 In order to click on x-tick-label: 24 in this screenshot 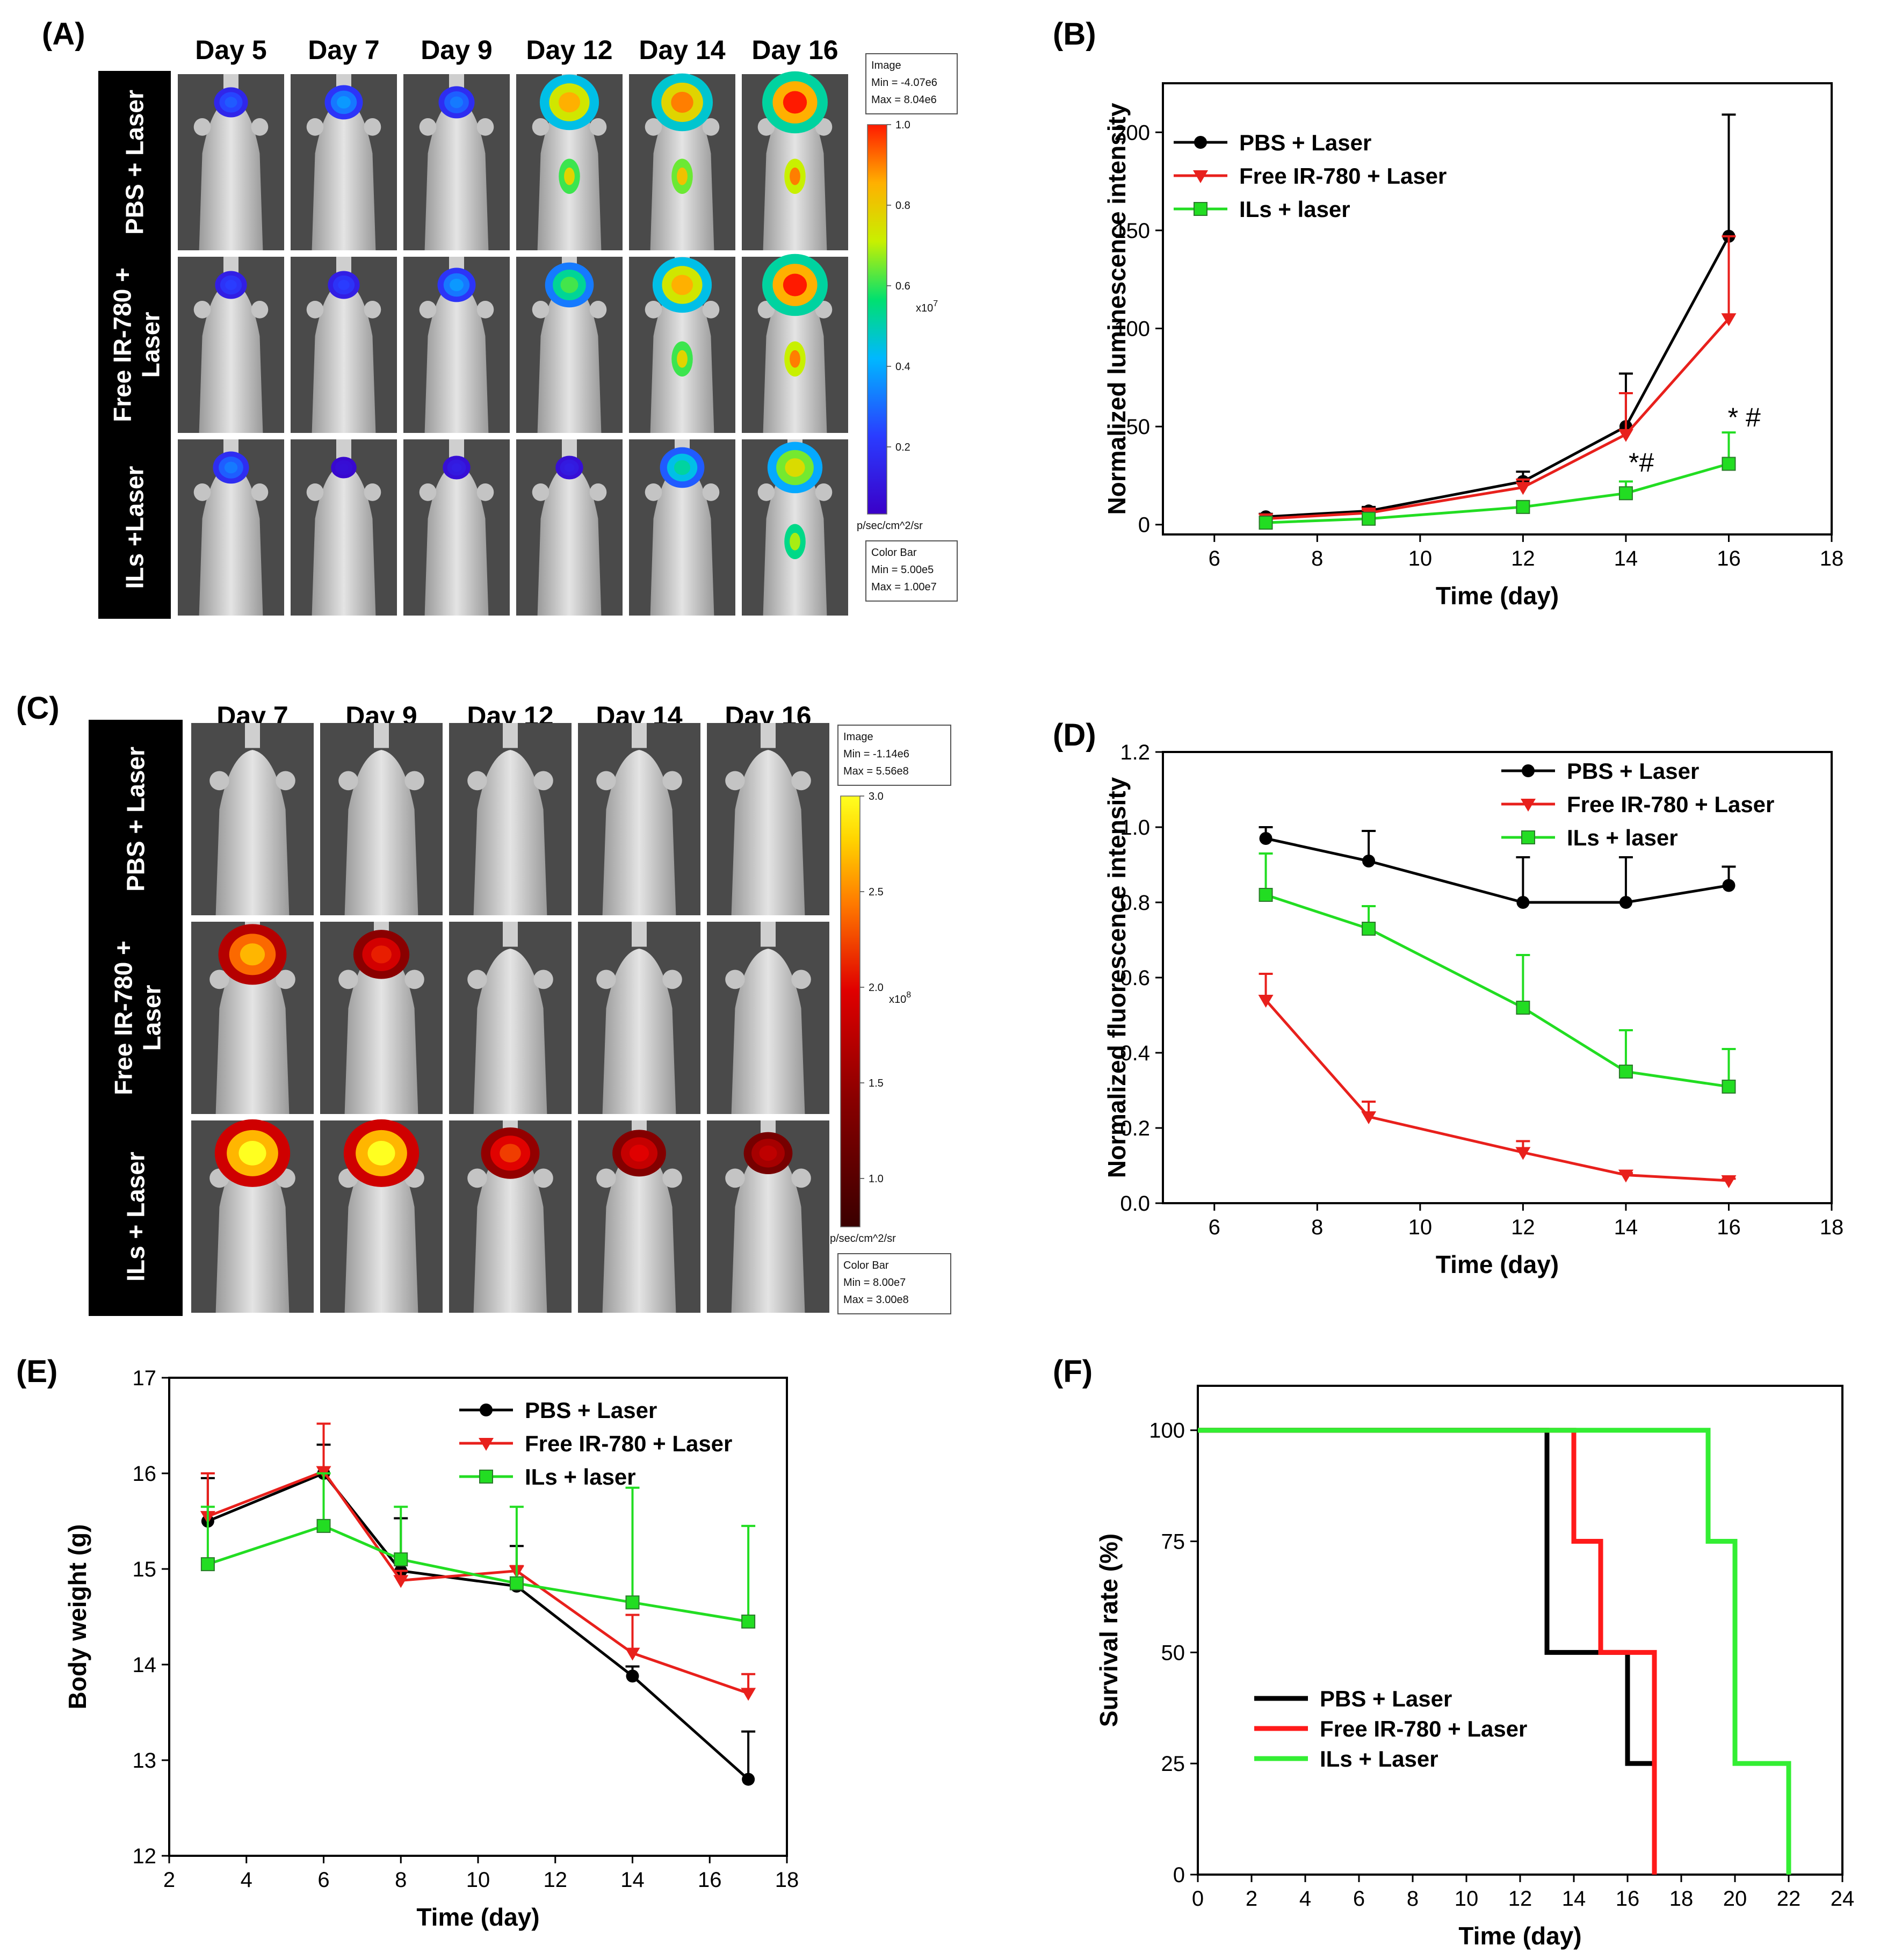, I will do `click(1843, 1899)`.